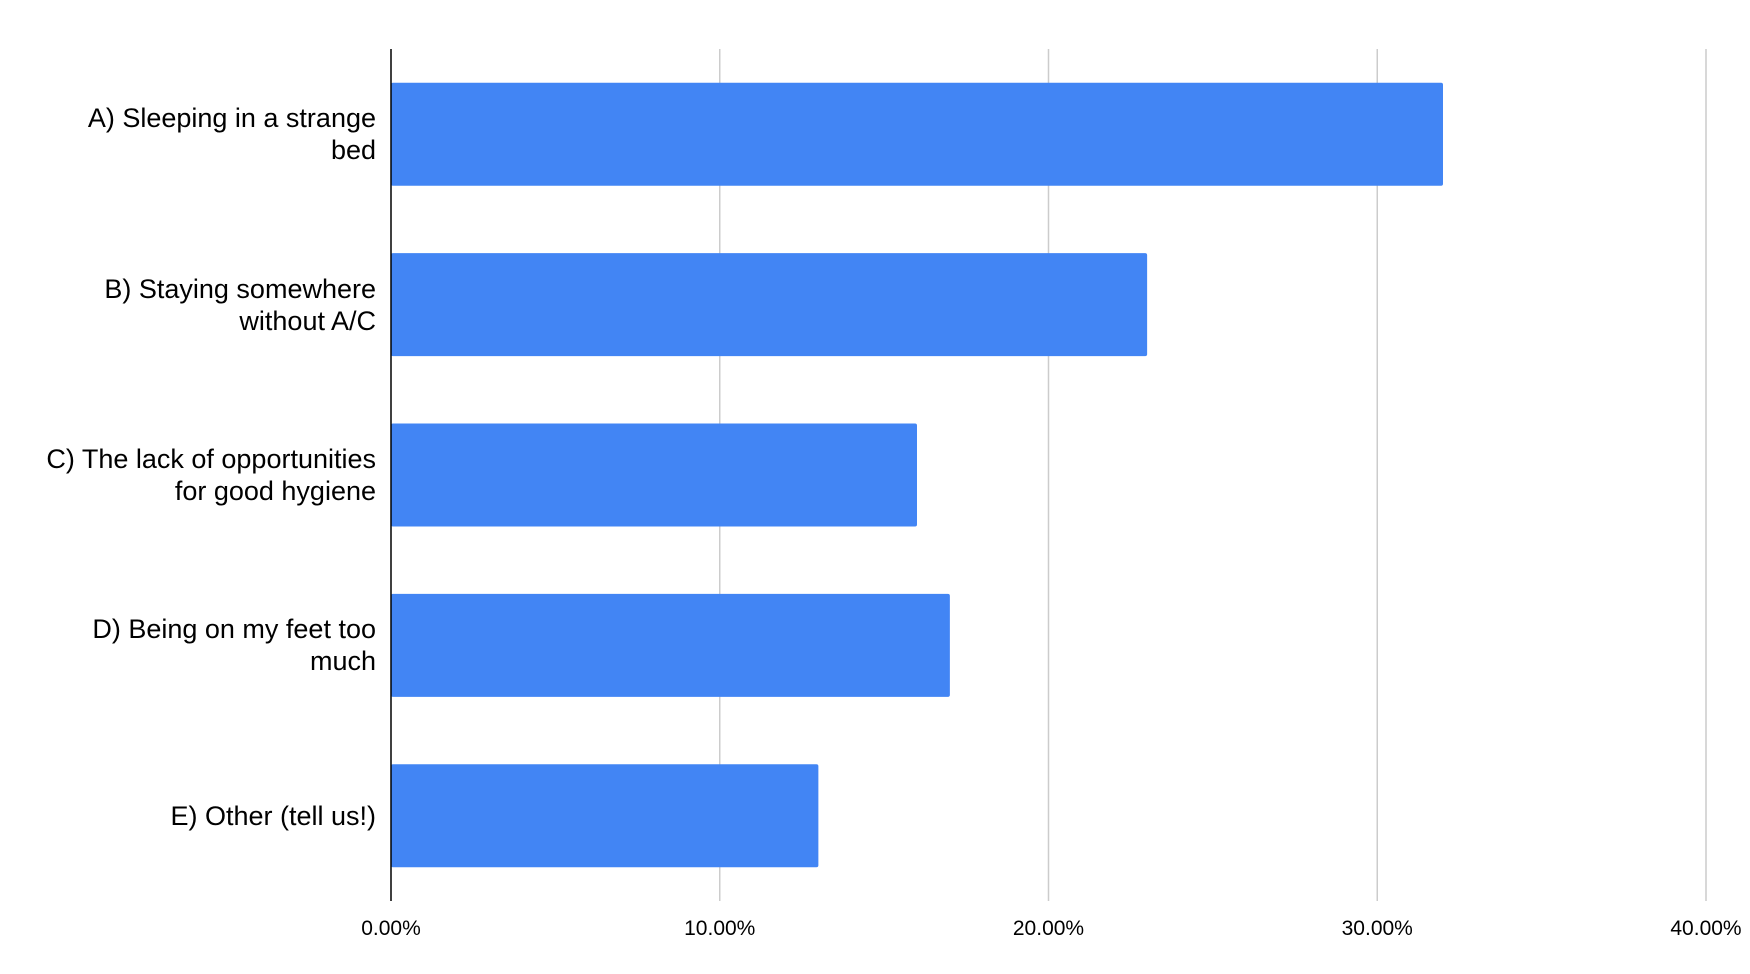  What do you see at coordinates (391, 928) in the screenshot?
I see `x-tick-label: 0.00%` at bounding box center [391, 928].